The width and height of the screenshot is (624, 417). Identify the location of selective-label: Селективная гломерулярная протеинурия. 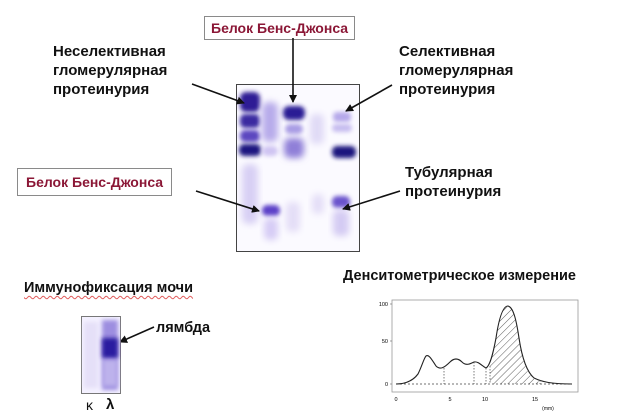
(456, 70).